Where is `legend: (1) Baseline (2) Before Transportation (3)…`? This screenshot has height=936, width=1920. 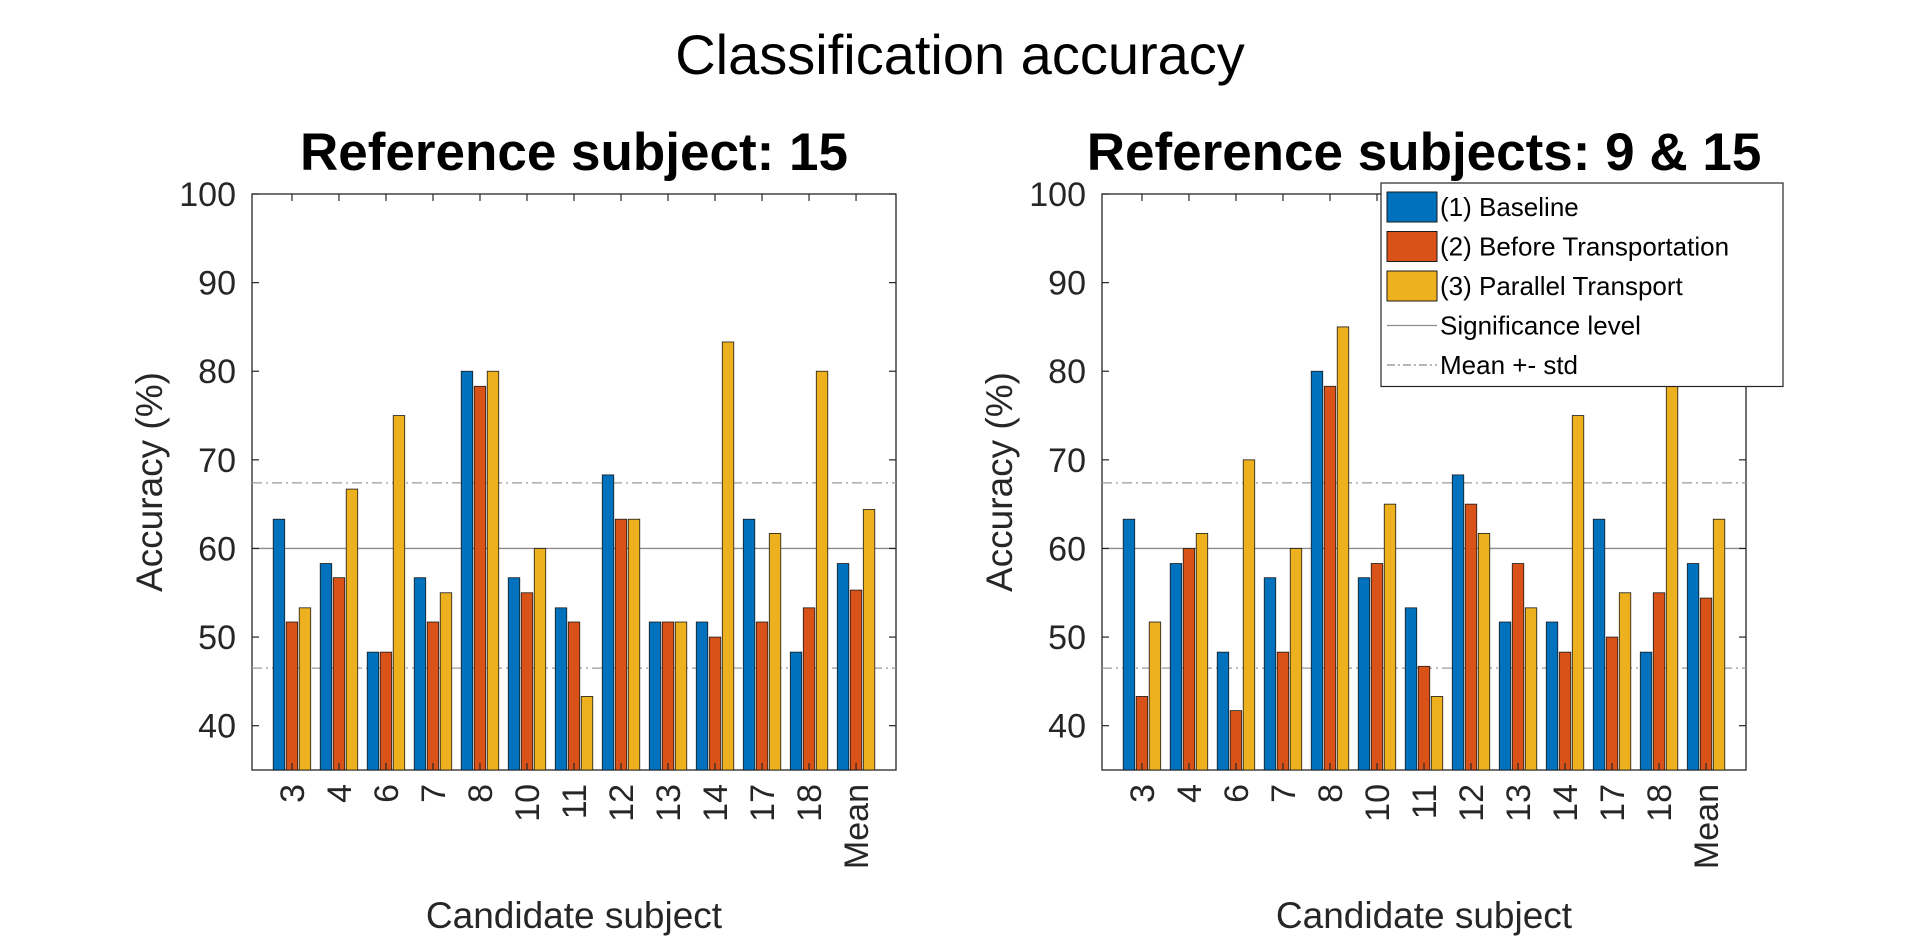 legend: (1) Baseline (2) Before Transportation (3)… is located at coordinates (1582, 285).